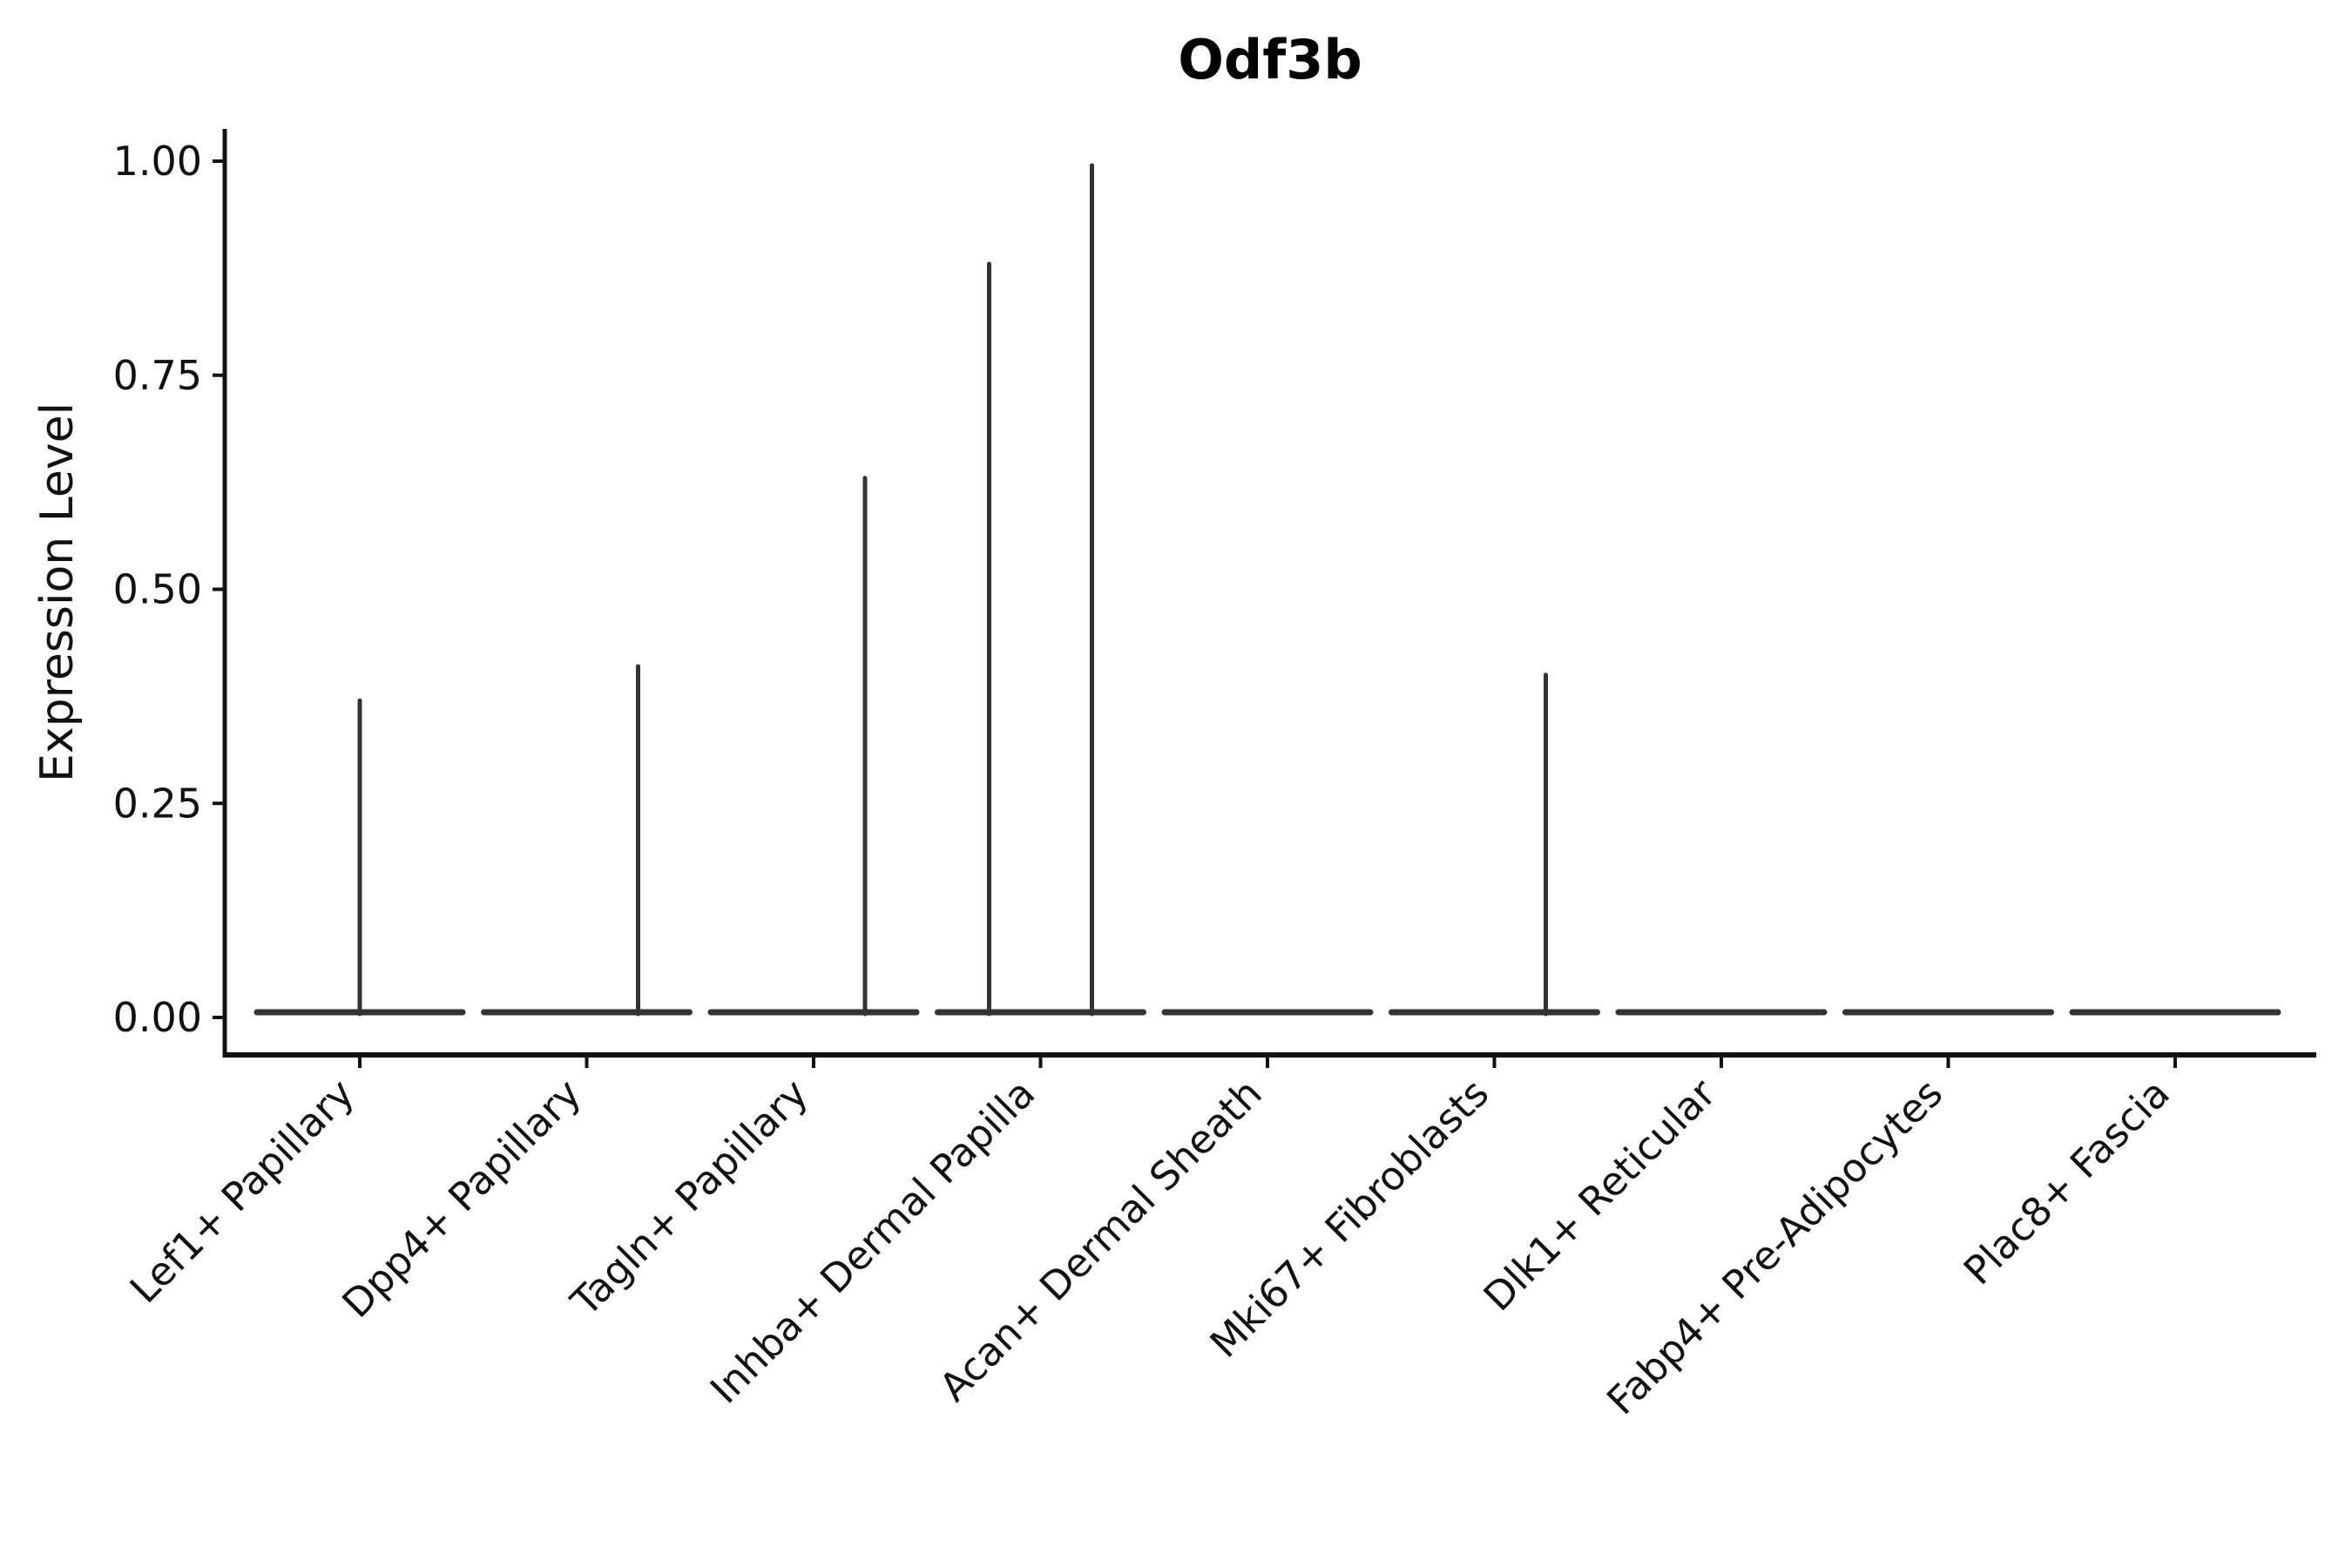  I want to click on x-tick-label: Dpp4+ Papillary, so click(461, 1198).